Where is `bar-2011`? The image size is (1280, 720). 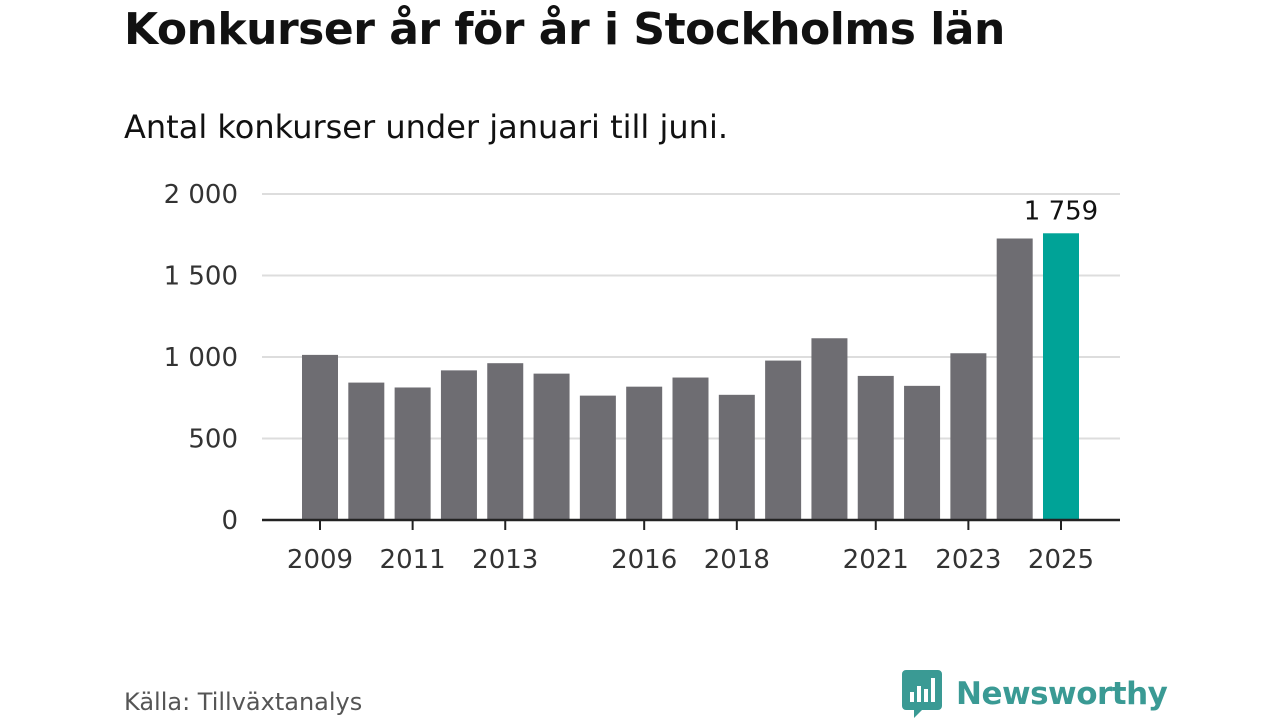 bar-2011 is located at coordinates (412, 453).